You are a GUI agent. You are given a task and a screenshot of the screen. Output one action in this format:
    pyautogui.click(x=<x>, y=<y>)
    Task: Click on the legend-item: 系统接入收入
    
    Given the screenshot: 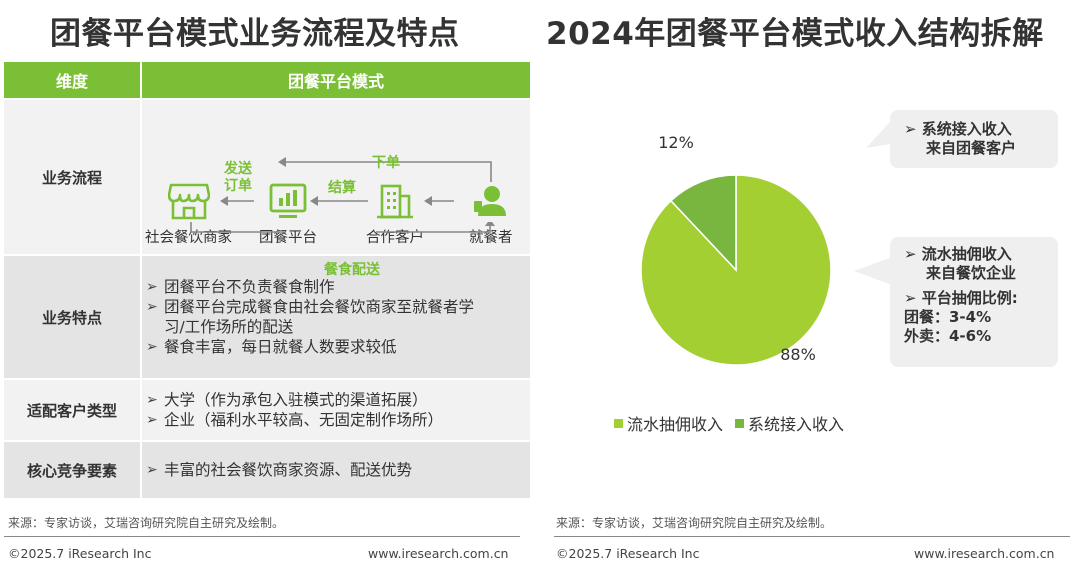 What is the action you would take?
    pyautogui.click(x=789, y=423)
    